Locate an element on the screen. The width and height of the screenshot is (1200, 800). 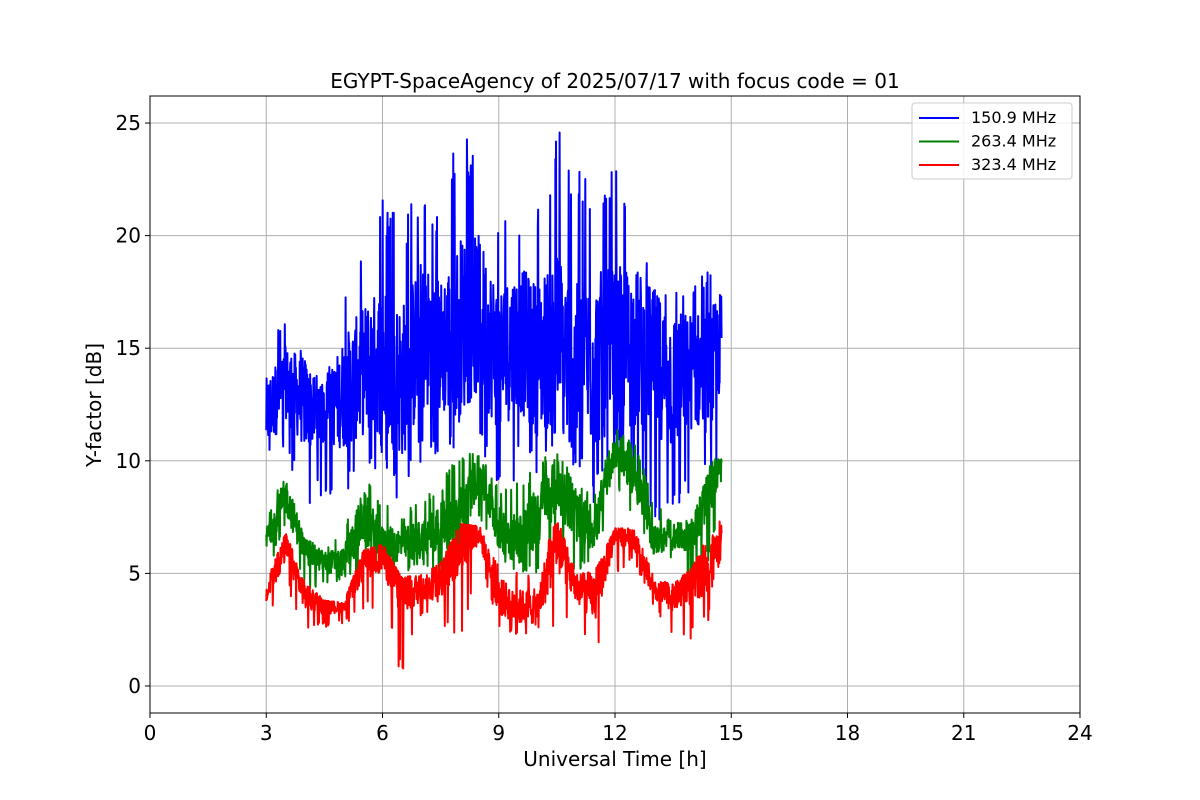
x-tick-label: 6 is located at coordinates (382, 733).